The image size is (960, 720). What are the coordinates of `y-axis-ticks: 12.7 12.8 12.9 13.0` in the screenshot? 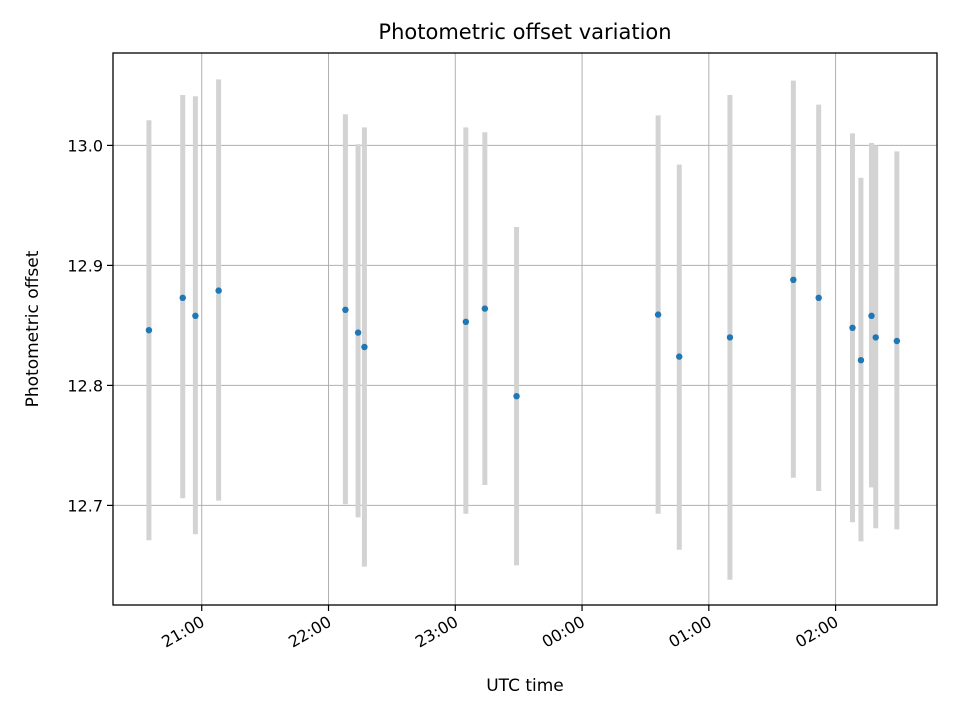 It's located at (90, 325).